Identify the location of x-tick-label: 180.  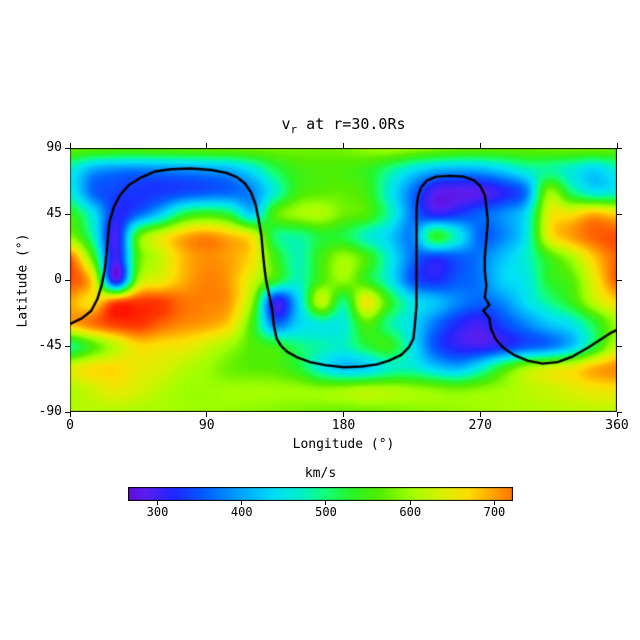
(343, 425).